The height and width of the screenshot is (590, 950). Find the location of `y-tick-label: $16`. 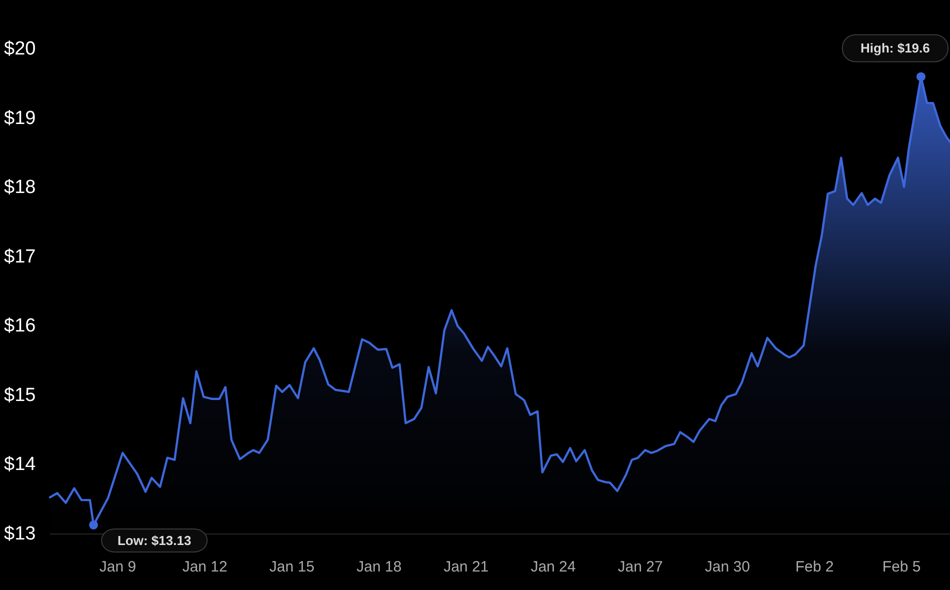

y-tick-label: $16 is located at coordinates (20, 326).